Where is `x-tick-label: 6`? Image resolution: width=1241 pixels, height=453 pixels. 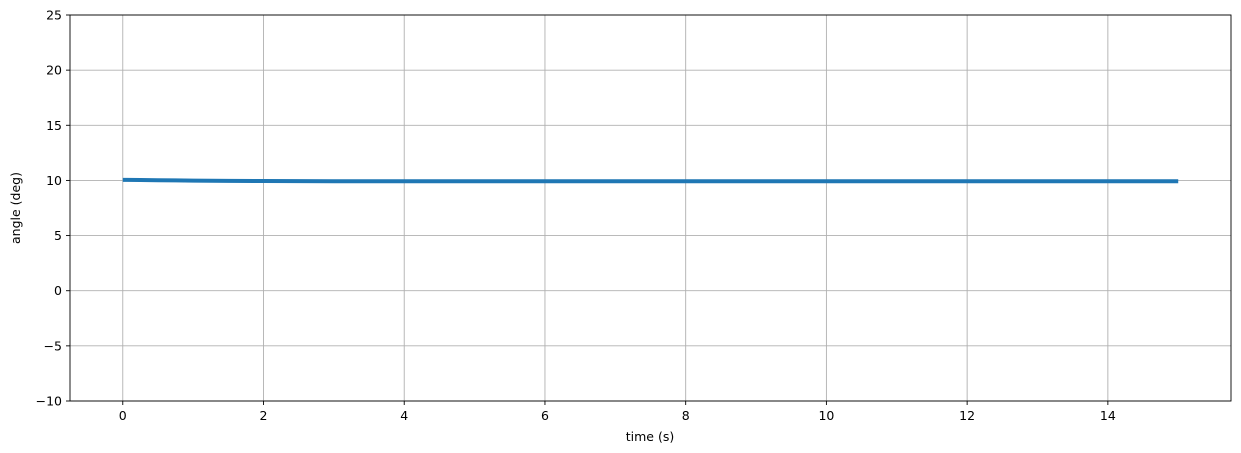
x-tick-label: 6 is located at coordinates (545, 415).